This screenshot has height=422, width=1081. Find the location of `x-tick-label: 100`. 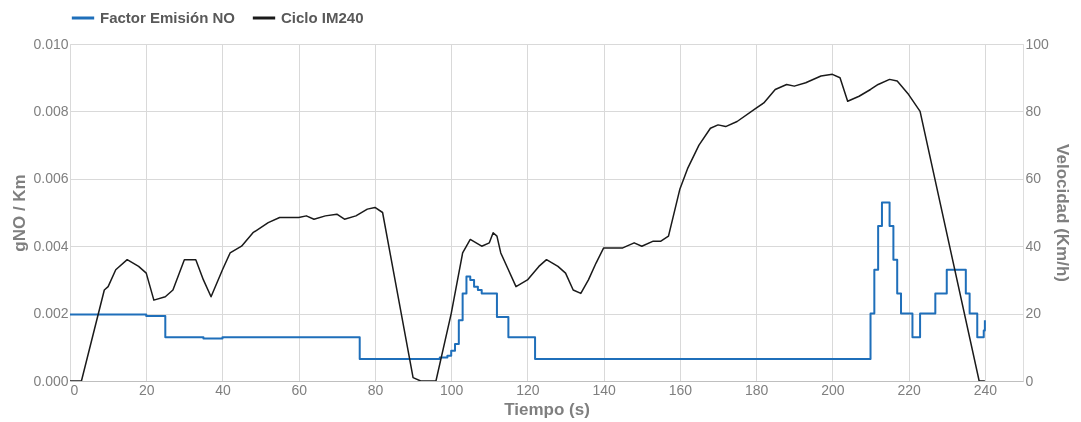

x-tick-label: 100 is located at coordinates (452, 389).